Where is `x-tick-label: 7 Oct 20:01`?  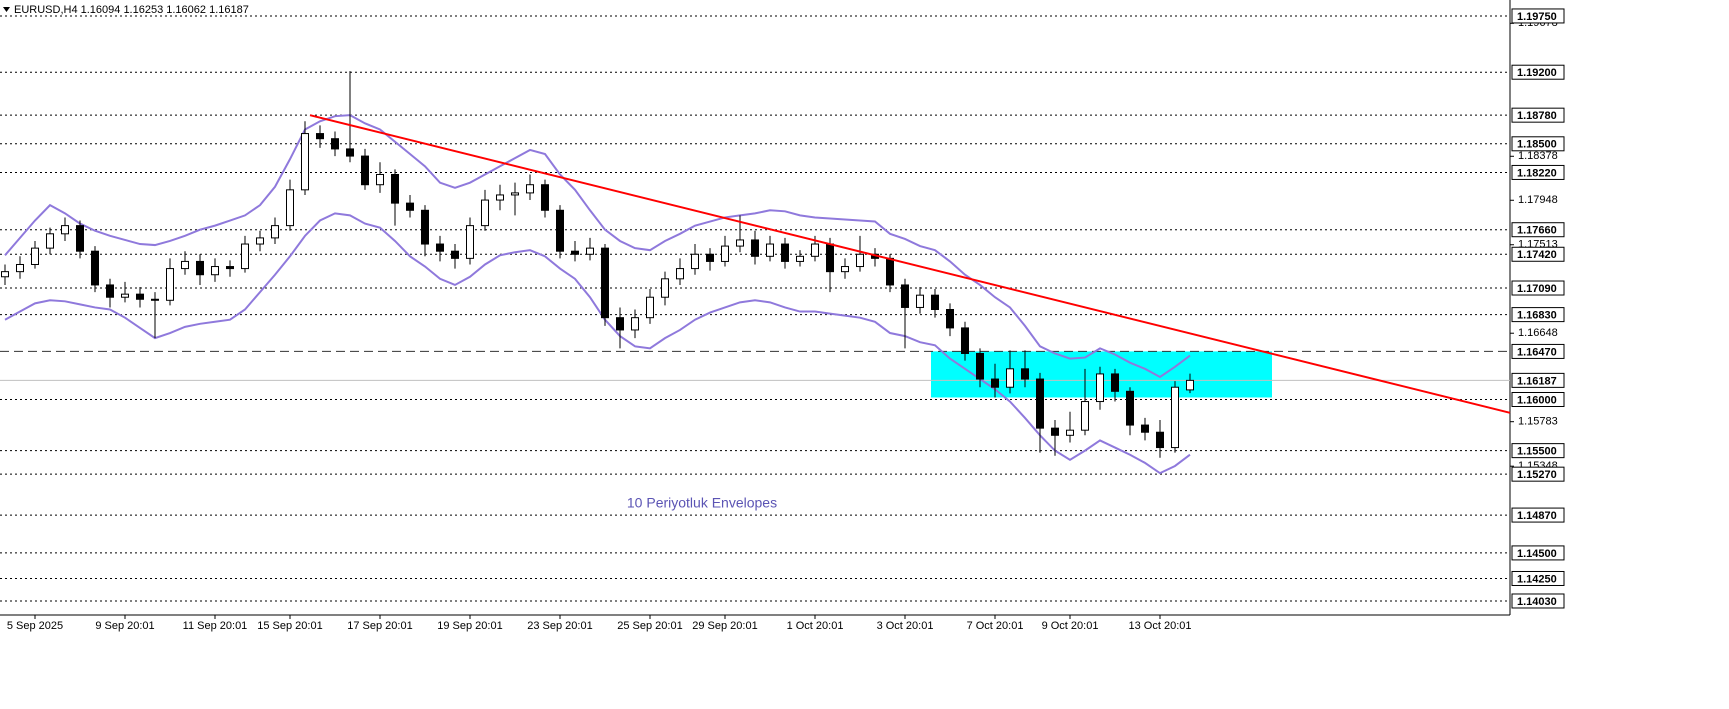
x-tick-label: 7 Oct 20:01 is located at coordinates (995, 626).